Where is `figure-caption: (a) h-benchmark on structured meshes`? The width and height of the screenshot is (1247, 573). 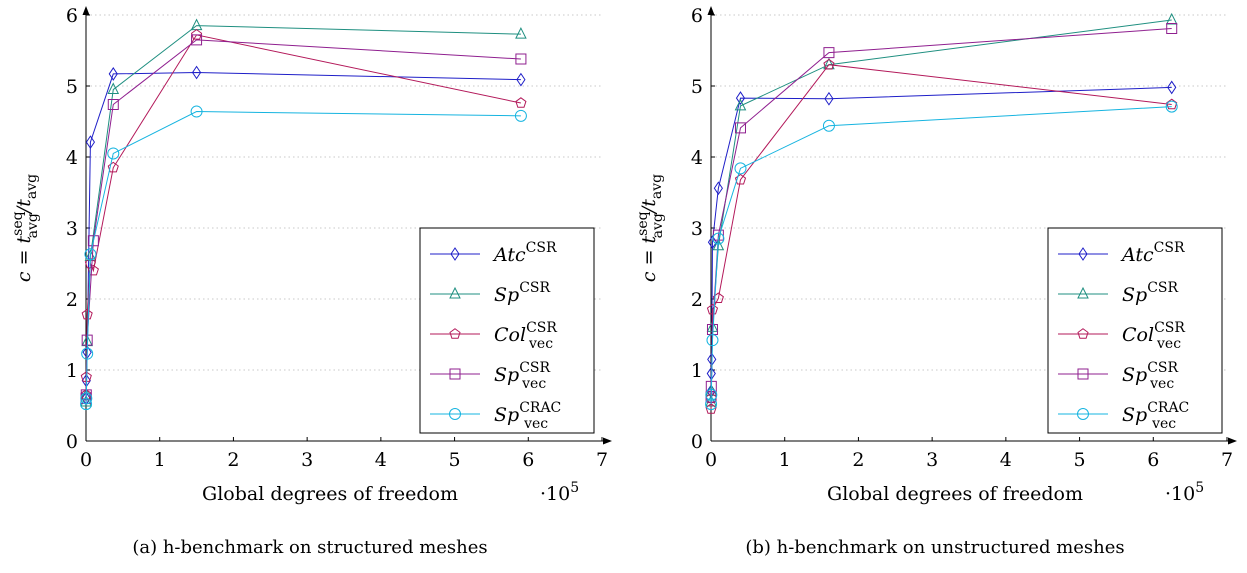 figure-caption: (a) h-benchmark on structured meshes is located at coordinates (309, 547).